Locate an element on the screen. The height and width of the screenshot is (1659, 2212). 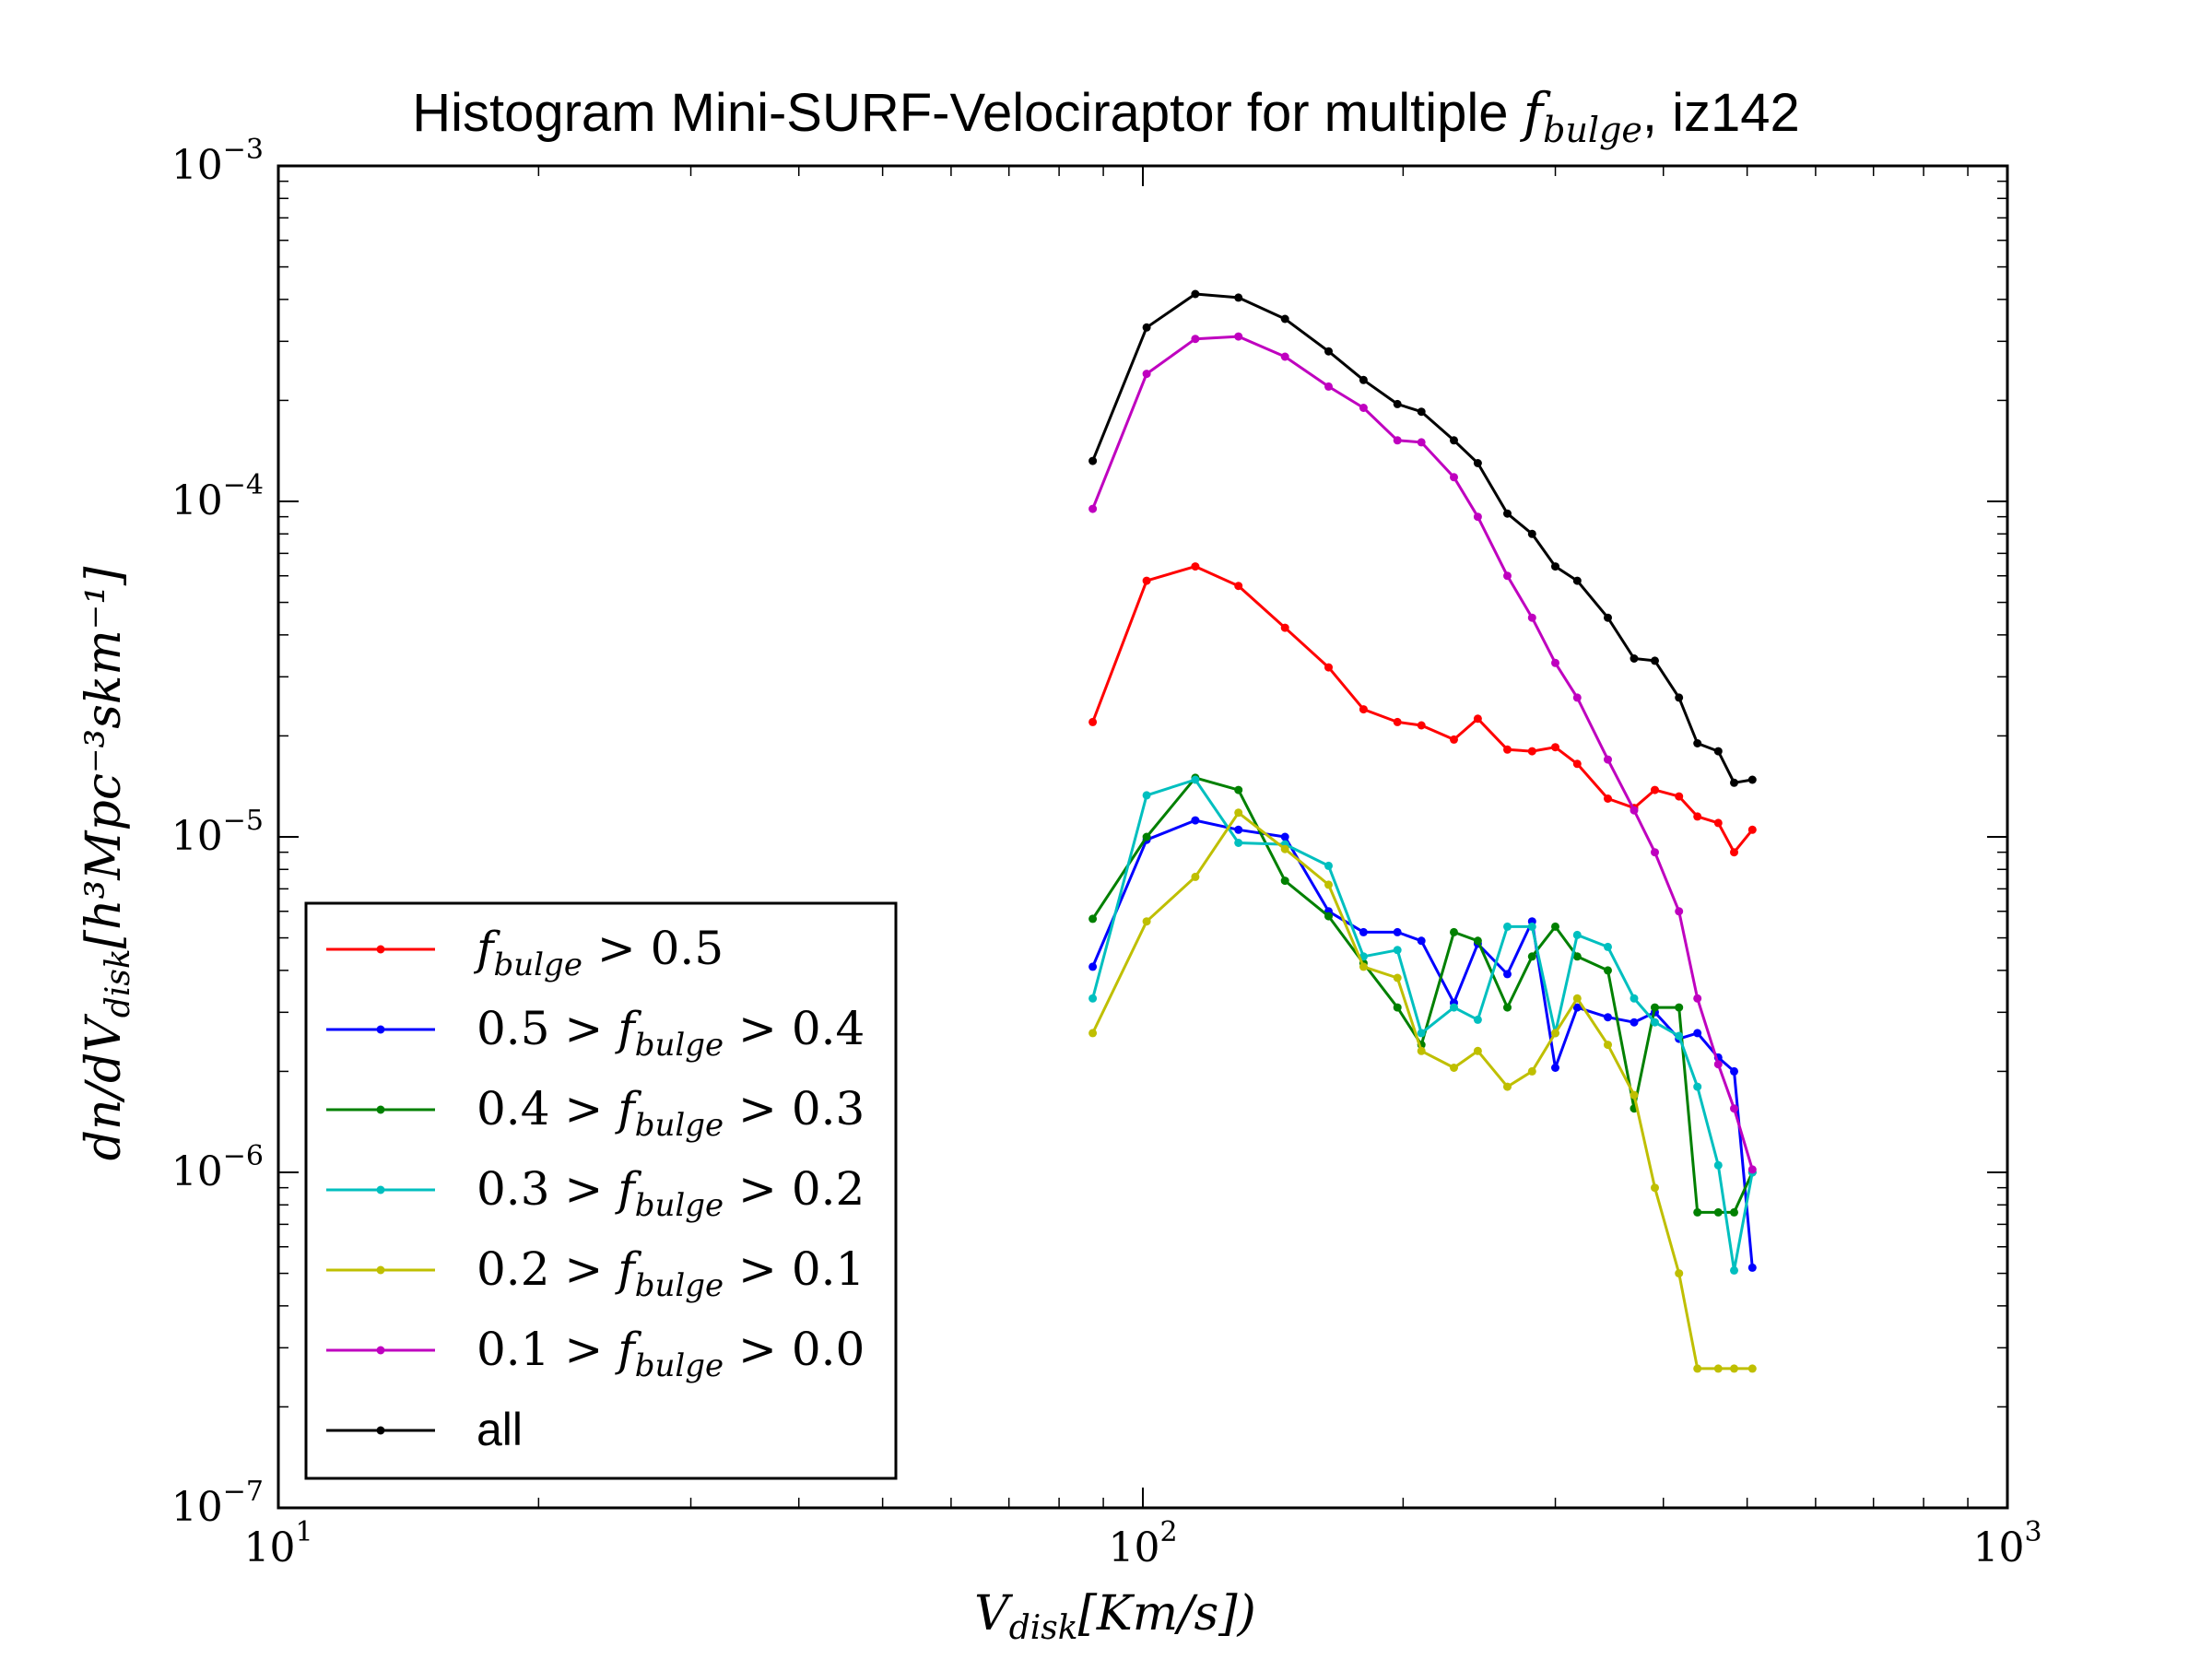
x-tick-label: 10³ is located at coordinates (2006, 1543).